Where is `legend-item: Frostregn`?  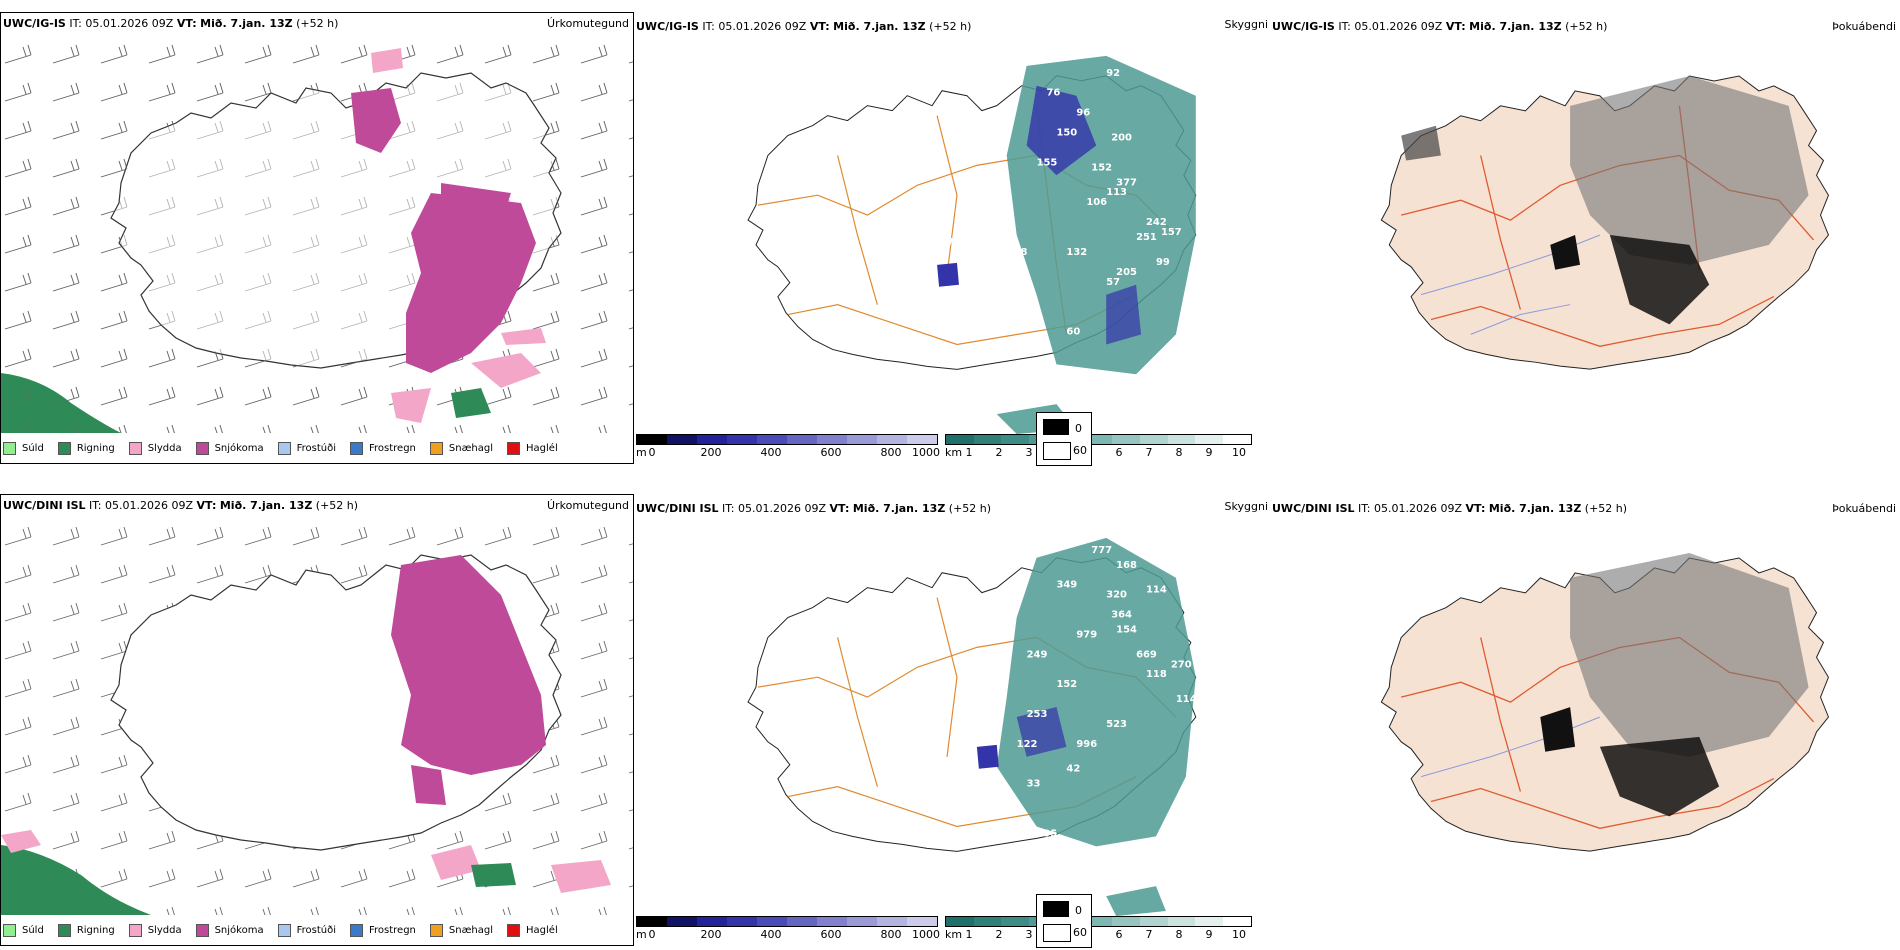 legend-item: Frostregn is located at coordinates (383, 448).